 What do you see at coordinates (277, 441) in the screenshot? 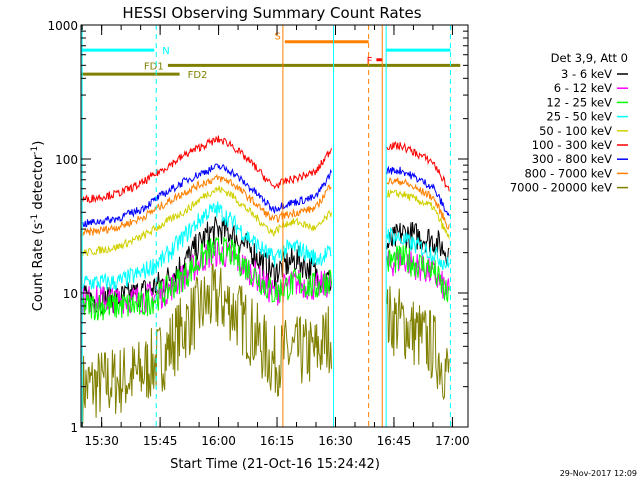
I see `x-tick-label: 16:15` at bounding box center [277, 441].